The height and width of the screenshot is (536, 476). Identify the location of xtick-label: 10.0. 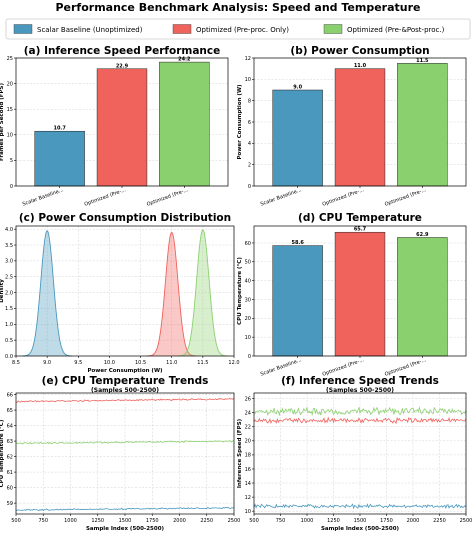
(109, 363).